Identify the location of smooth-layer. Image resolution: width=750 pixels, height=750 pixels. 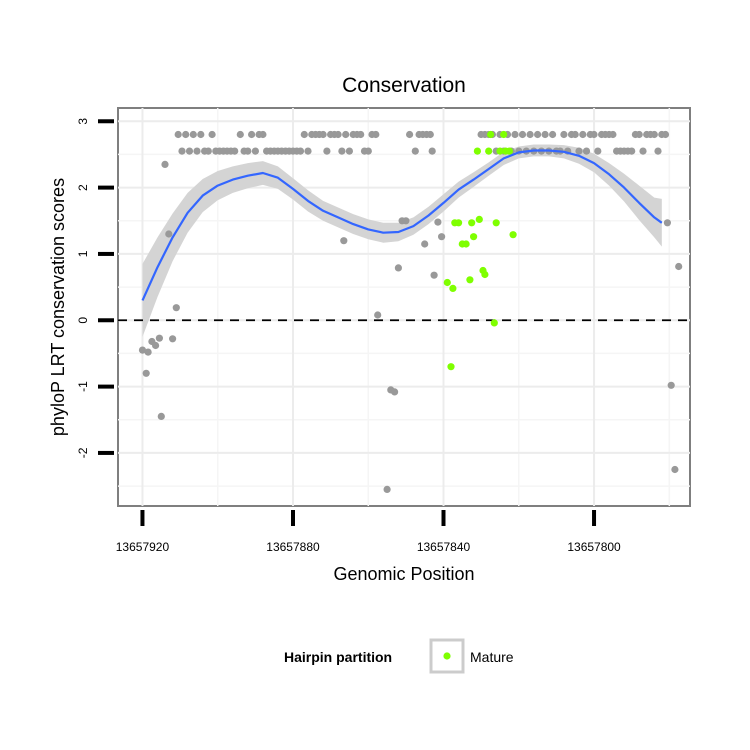
(402, 225).